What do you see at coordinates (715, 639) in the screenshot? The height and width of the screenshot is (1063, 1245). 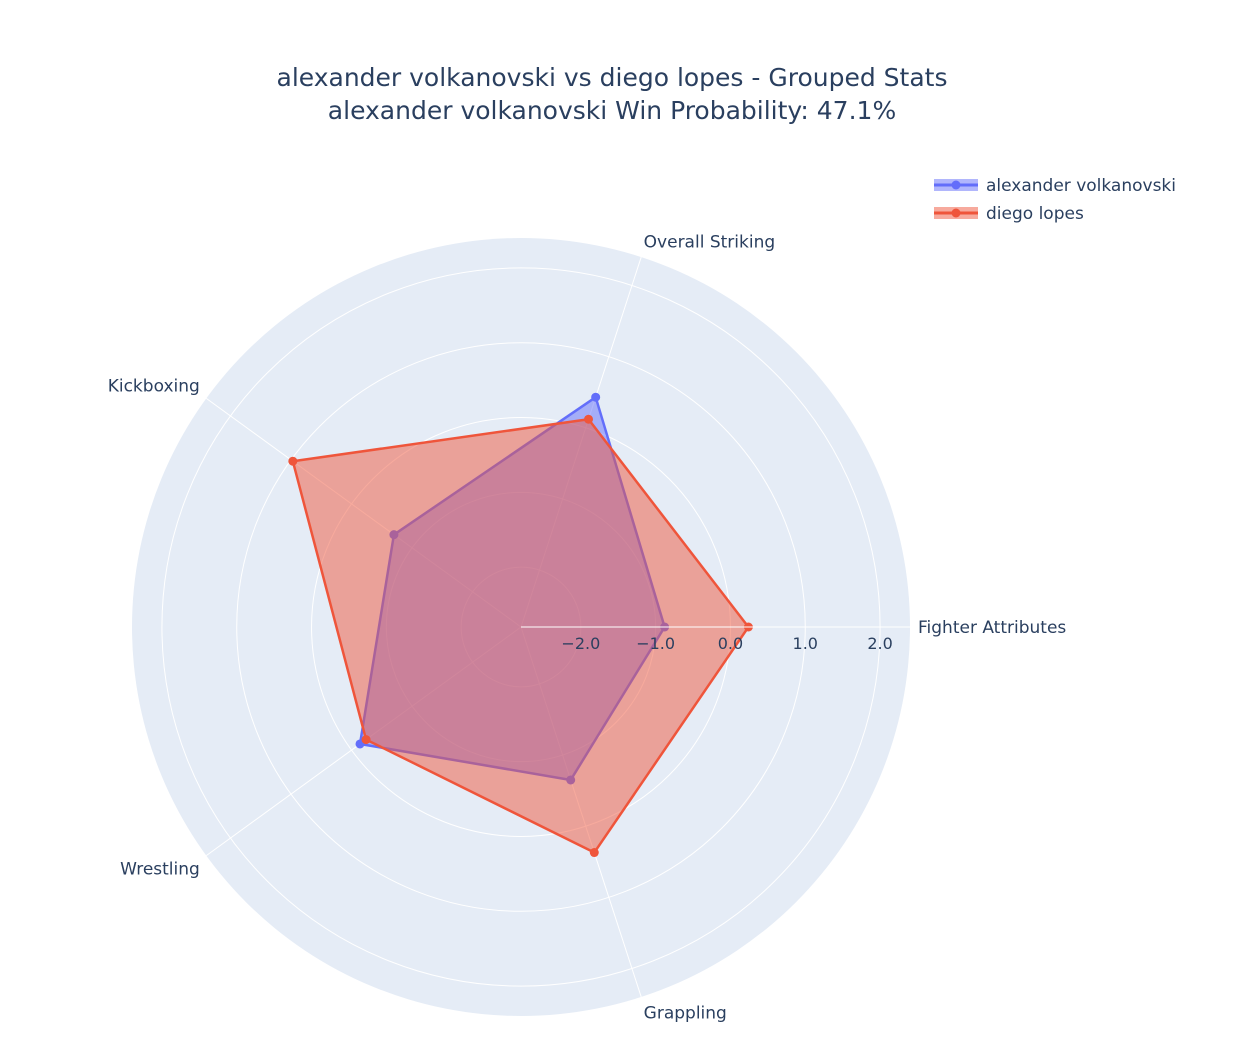 I see `radial-ticks: −2.0 −1.0 0.0 1.0 2.0` at bounding box center [715, 639].